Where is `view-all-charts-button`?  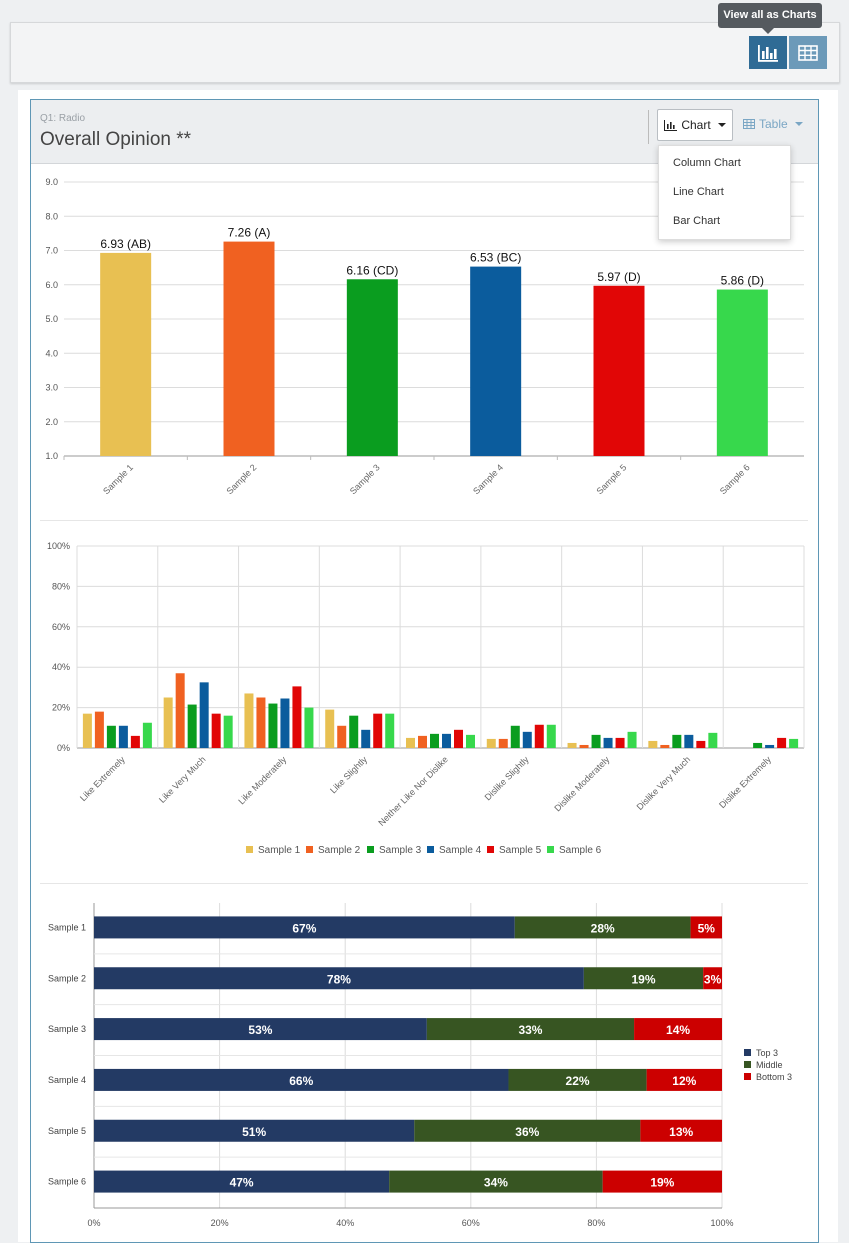
view-all-charts-button is located at coordinates (768, 52).